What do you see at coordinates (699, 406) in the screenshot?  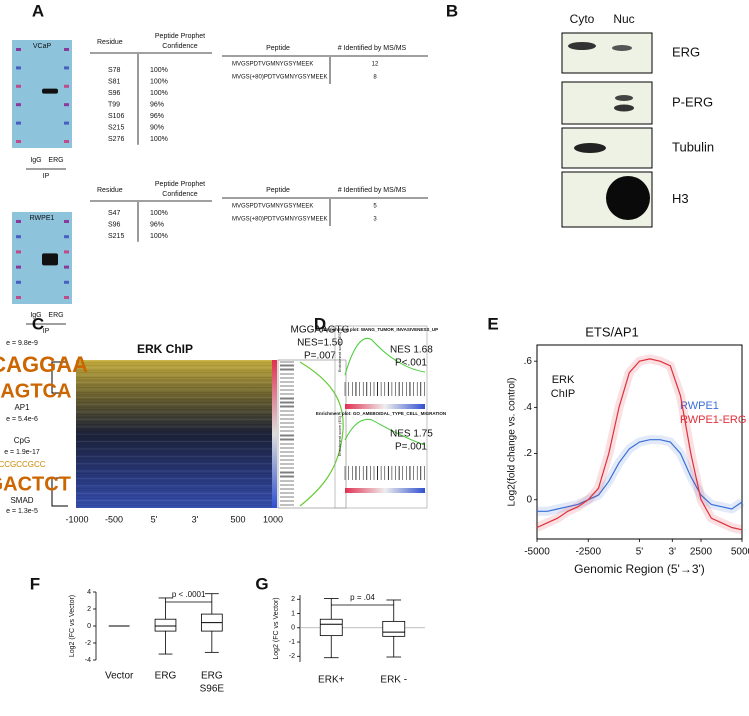 I see `legend-label: RWPE1` at bounding box center [699, 406].